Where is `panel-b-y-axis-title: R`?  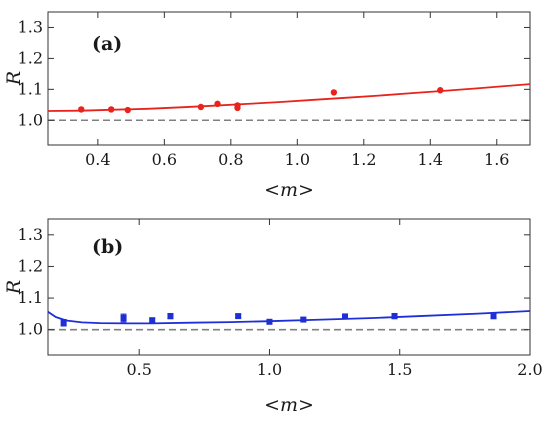
panel-b-y-axis-title: R is located at coordinates (14, 287).